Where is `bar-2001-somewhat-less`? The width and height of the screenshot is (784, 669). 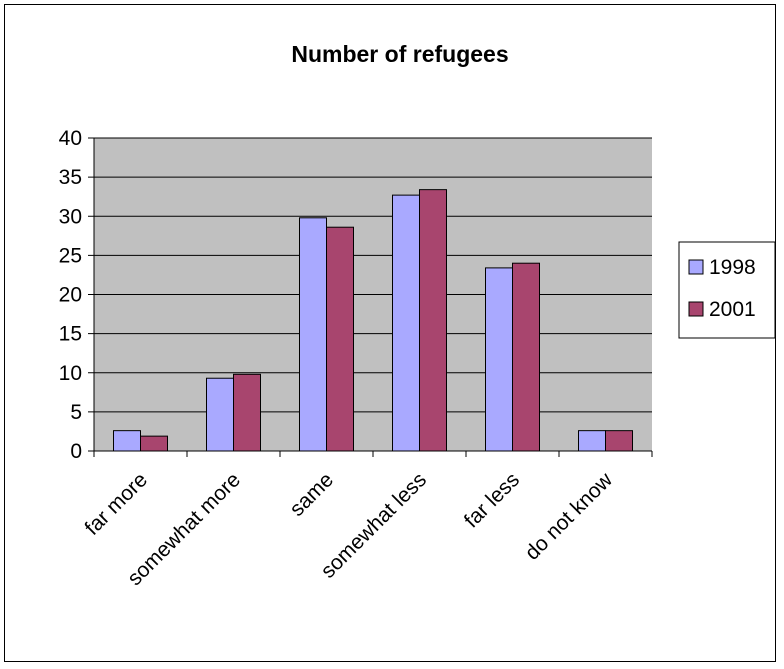 bar-2001-somewhat-less is located at coordinates (433, 320).